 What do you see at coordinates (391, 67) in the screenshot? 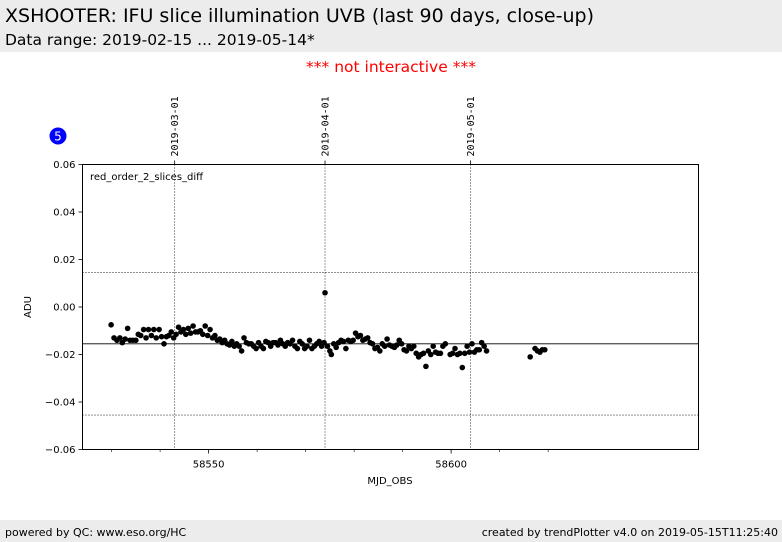
I see `not-interactive-notice: *** not interactive ***` at bounding box center [391, 67].